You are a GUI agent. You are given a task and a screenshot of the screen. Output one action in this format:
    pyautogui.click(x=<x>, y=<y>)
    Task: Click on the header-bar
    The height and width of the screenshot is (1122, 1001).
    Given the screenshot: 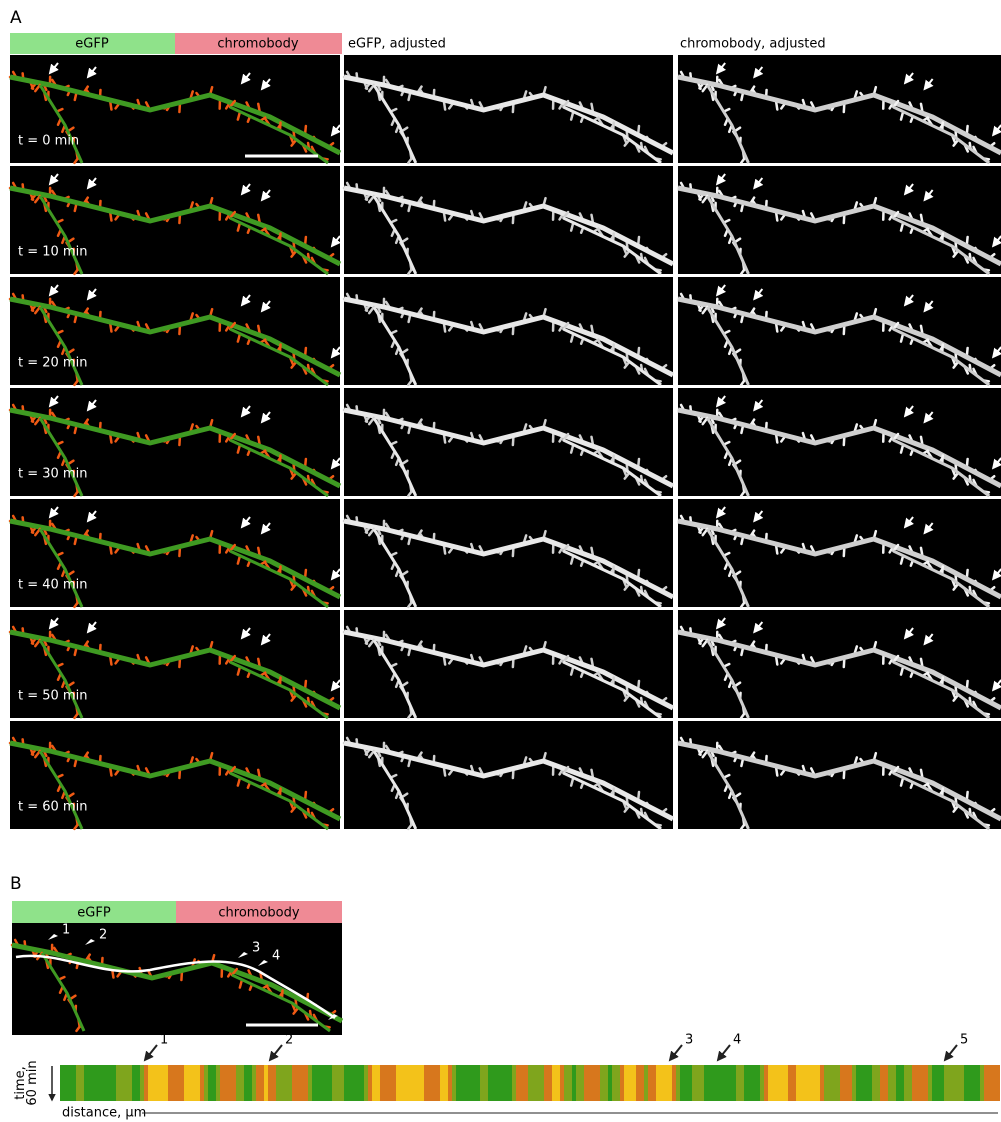 What is the action you would take?
    pyautogui.click(x=259, y=912)
    